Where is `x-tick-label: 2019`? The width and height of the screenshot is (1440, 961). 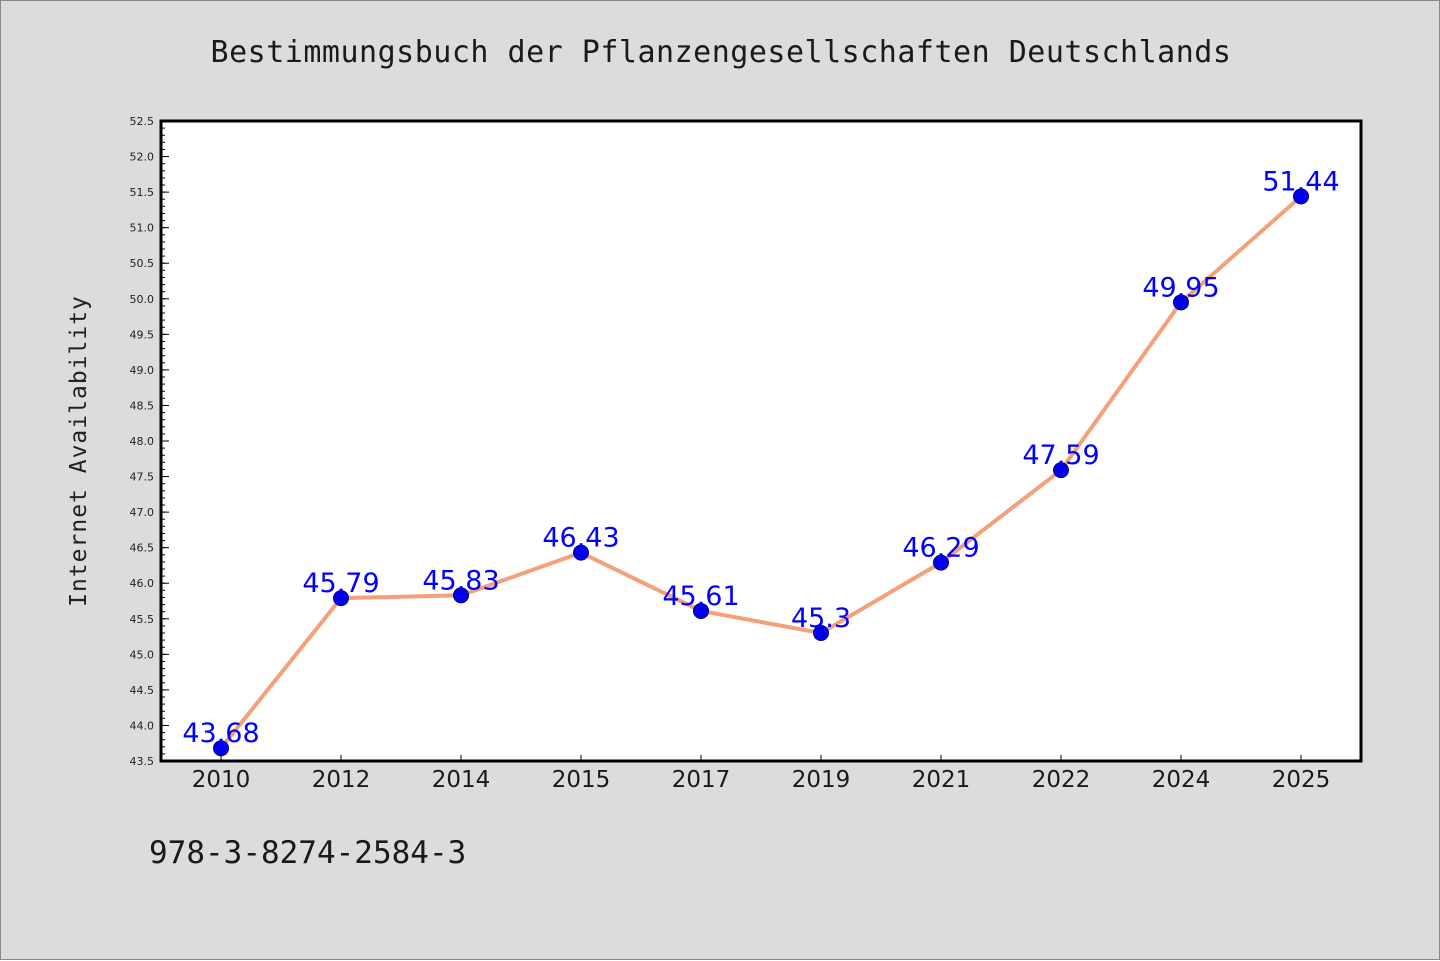 x-tick-label: 2019 is located at coordinates (821, 780).